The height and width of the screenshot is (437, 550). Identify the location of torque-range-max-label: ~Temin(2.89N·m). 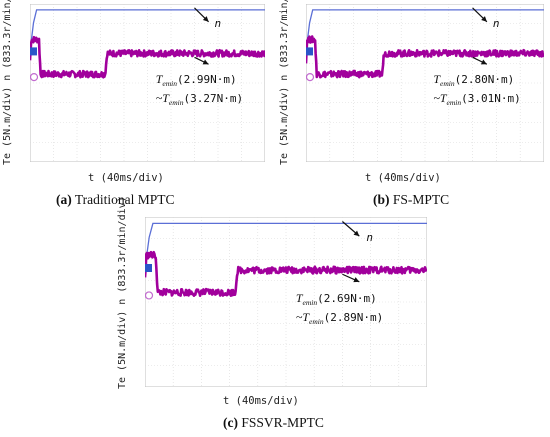
(339, 318).